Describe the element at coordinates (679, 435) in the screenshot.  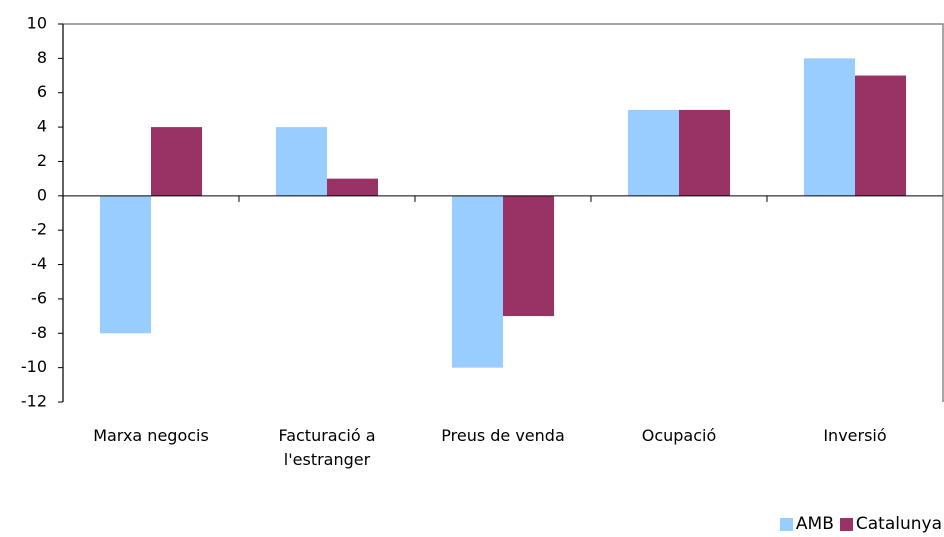
I see `x-tick-label: Ocupació` at that location.